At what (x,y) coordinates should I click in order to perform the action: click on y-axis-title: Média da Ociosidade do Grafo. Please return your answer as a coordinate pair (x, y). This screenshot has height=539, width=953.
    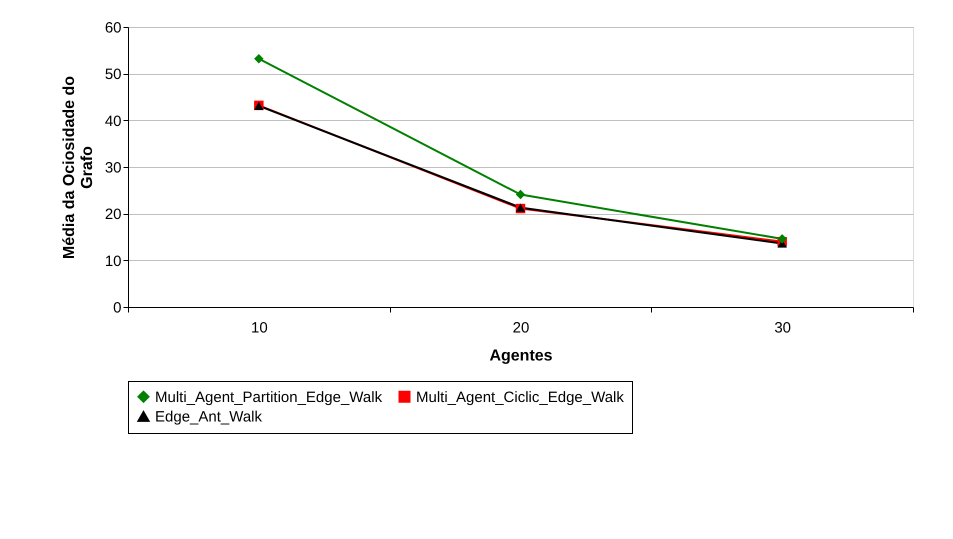
    Looking at the image, I should click on (78, 168).